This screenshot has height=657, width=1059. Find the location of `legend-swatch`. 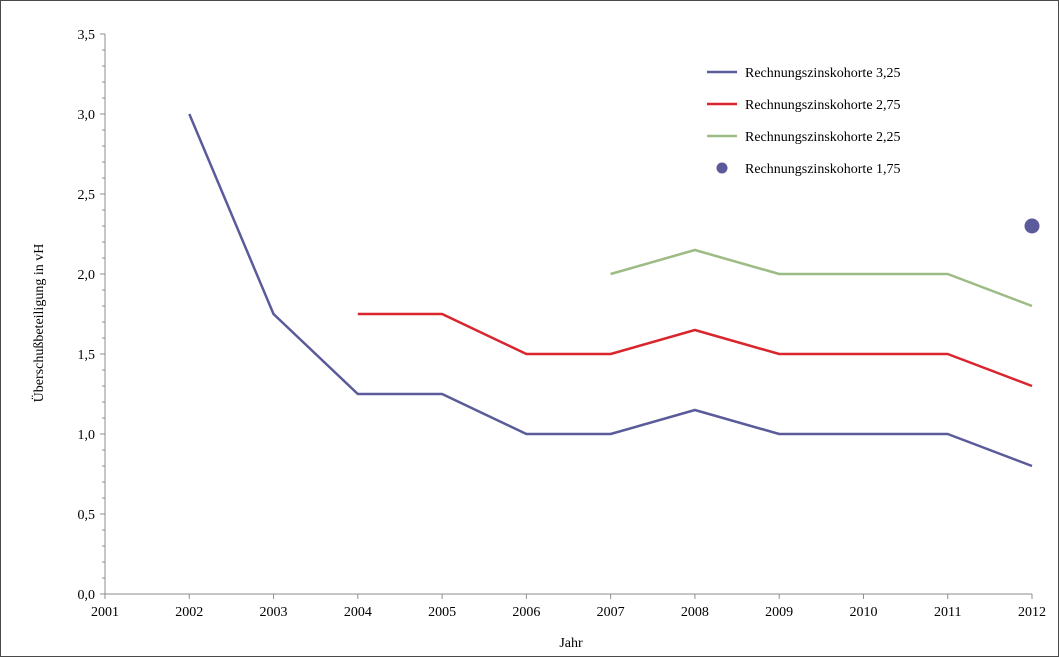

legend-swatch is located at coordinates (722, 168).